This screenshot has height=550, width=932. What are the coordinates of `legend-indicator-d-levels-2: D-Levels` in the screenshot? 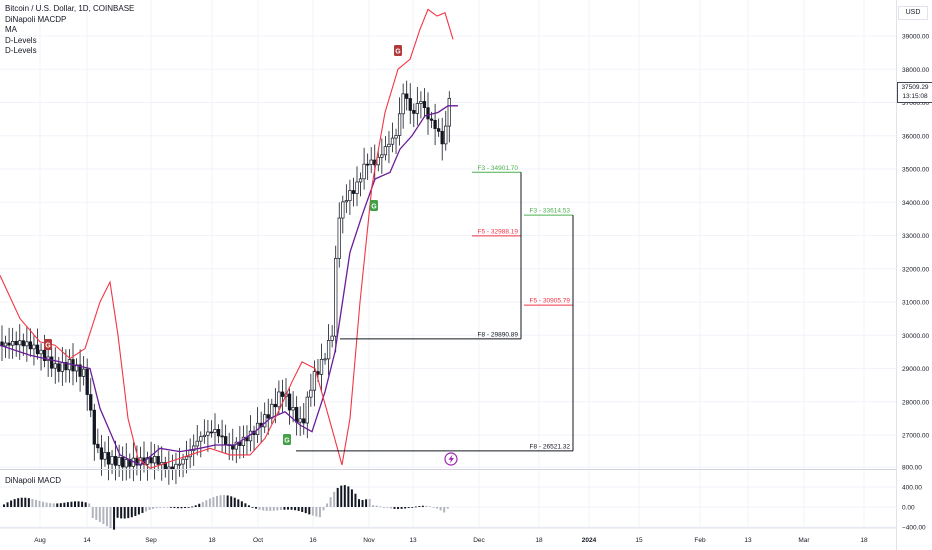 It's located at (21, 50).